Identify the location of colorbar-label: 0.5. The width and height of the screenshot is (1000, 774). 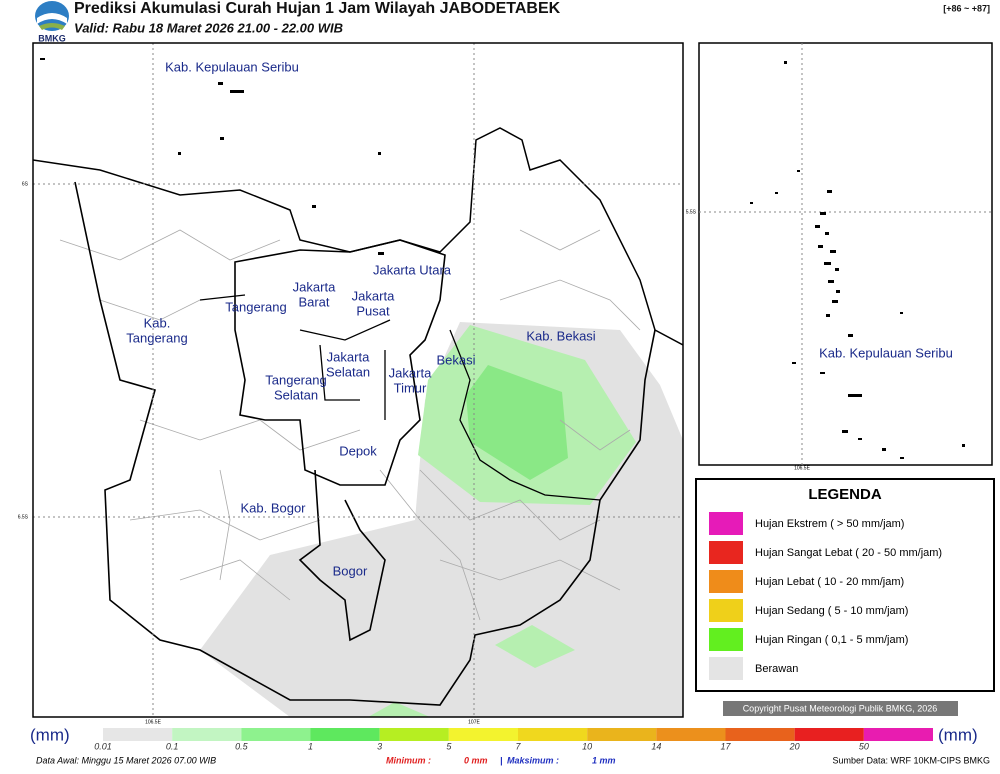
(242, 746).